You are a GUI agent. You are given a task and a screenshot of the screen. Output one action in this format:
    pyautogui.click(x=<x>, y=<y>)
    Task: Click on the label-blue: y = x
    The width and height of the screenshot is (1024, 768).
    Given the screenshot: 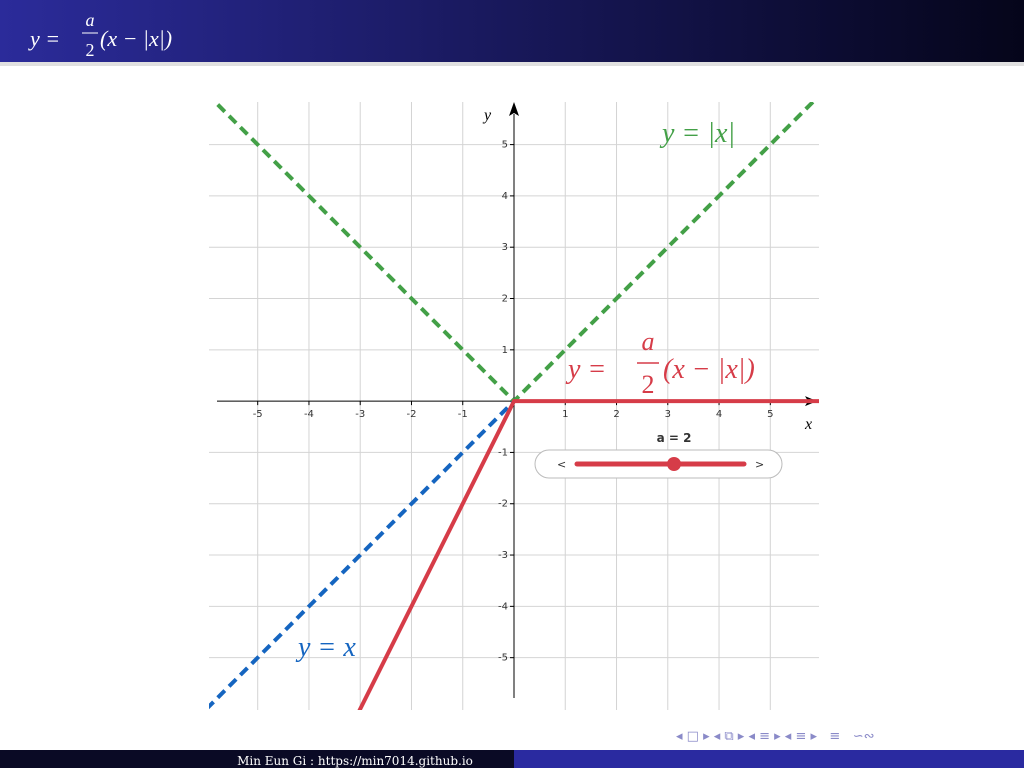 What is the action you would take?
    pyautogui.click(x=325, y=647)
    